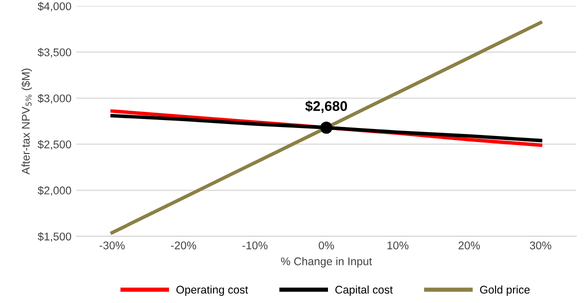 The height and width of the screenshot is (303, 588). I want to click on y-tick-label: $2,000, so click(55, 191).